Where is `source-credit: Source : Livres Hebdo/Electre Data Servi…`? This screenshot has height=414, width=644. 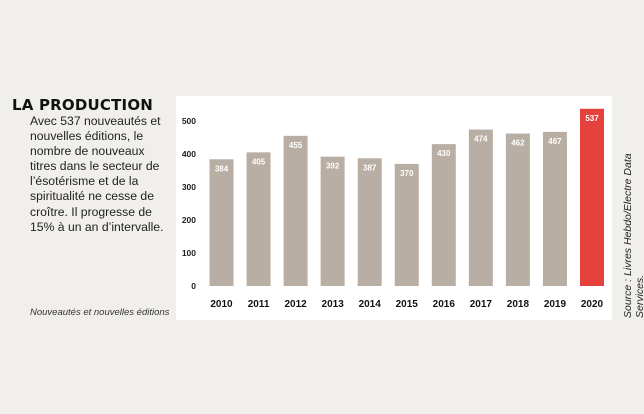 source-credit: Source : Livres Hebdo/Electre Data Servi… is located at coordinates (633, 235).